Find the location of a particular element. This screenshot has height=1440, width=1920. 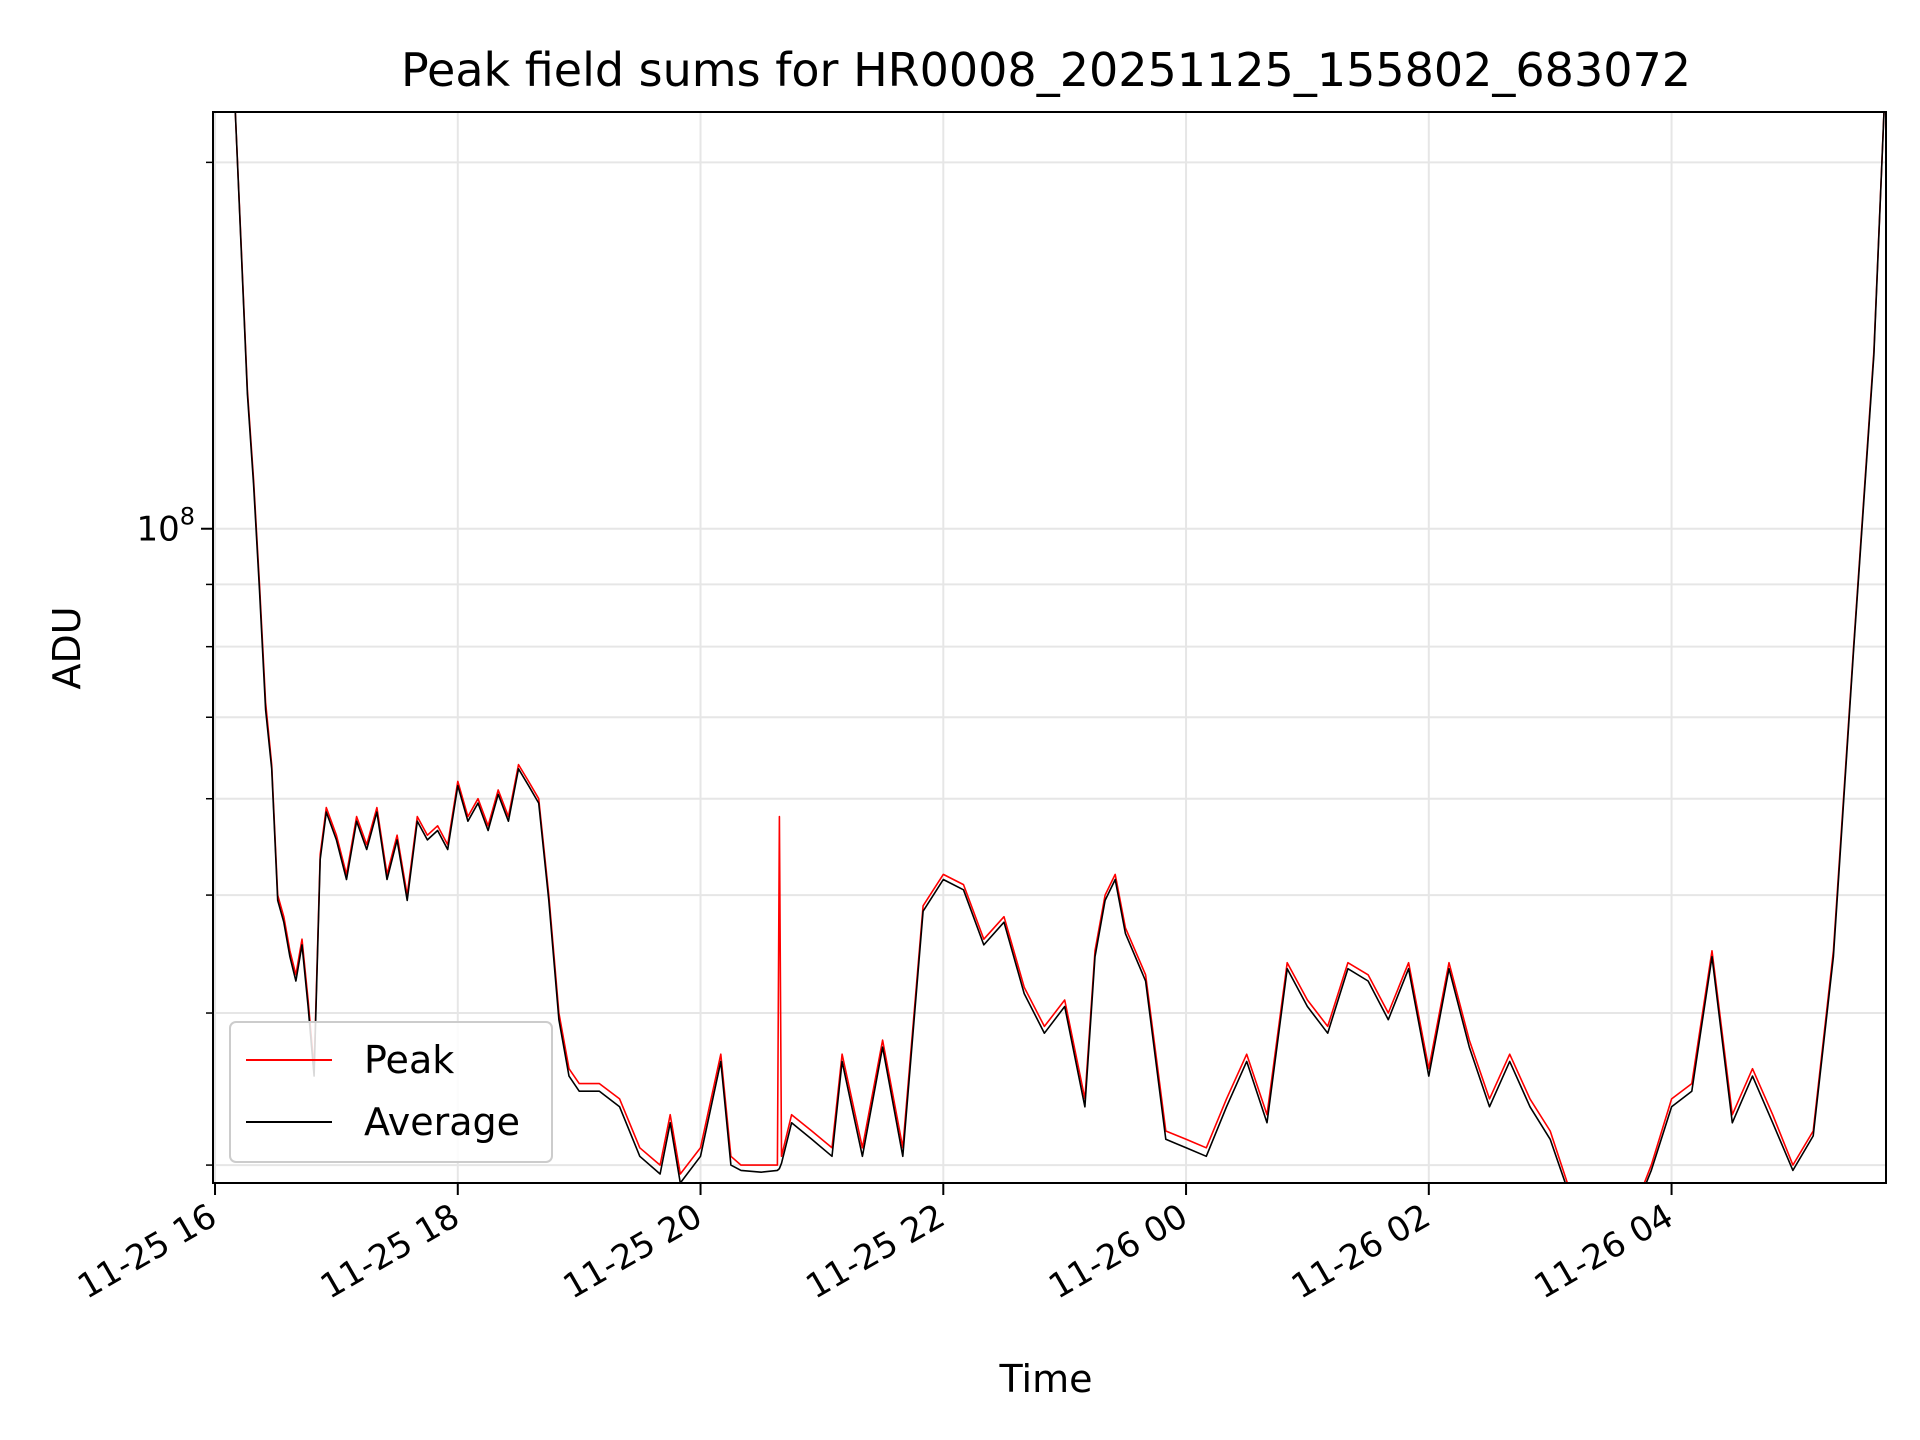

legend-box is located at coordinates (391, 1092).